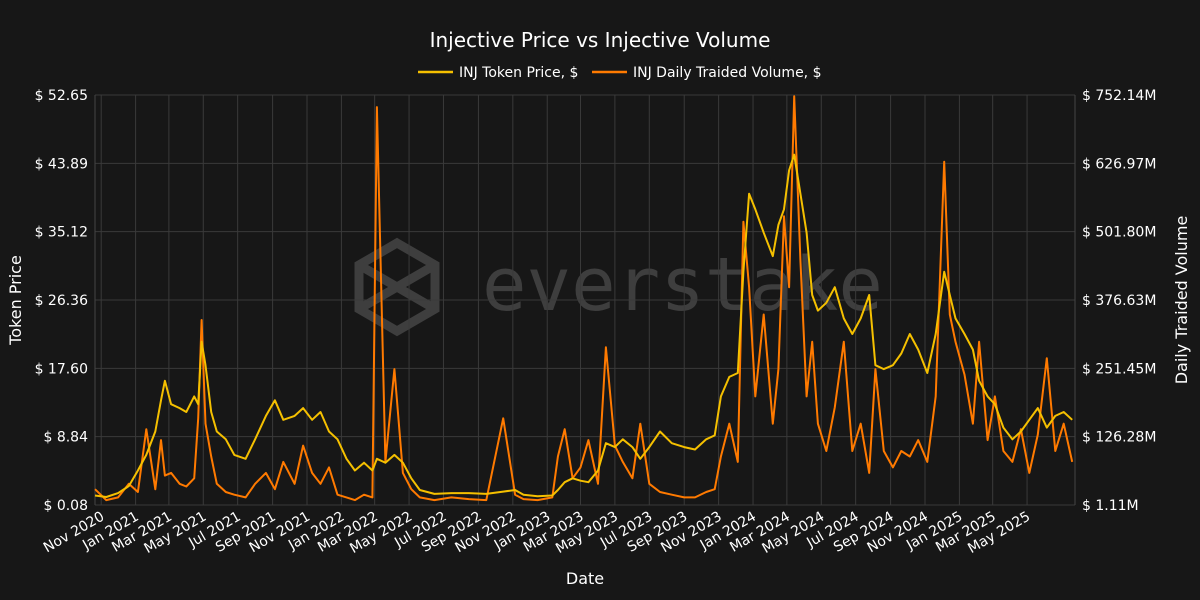  What do you see at coordinates (585, 578) in the screenshot?
I see `x-axis-label: Date` at bounding box center [585, 578].